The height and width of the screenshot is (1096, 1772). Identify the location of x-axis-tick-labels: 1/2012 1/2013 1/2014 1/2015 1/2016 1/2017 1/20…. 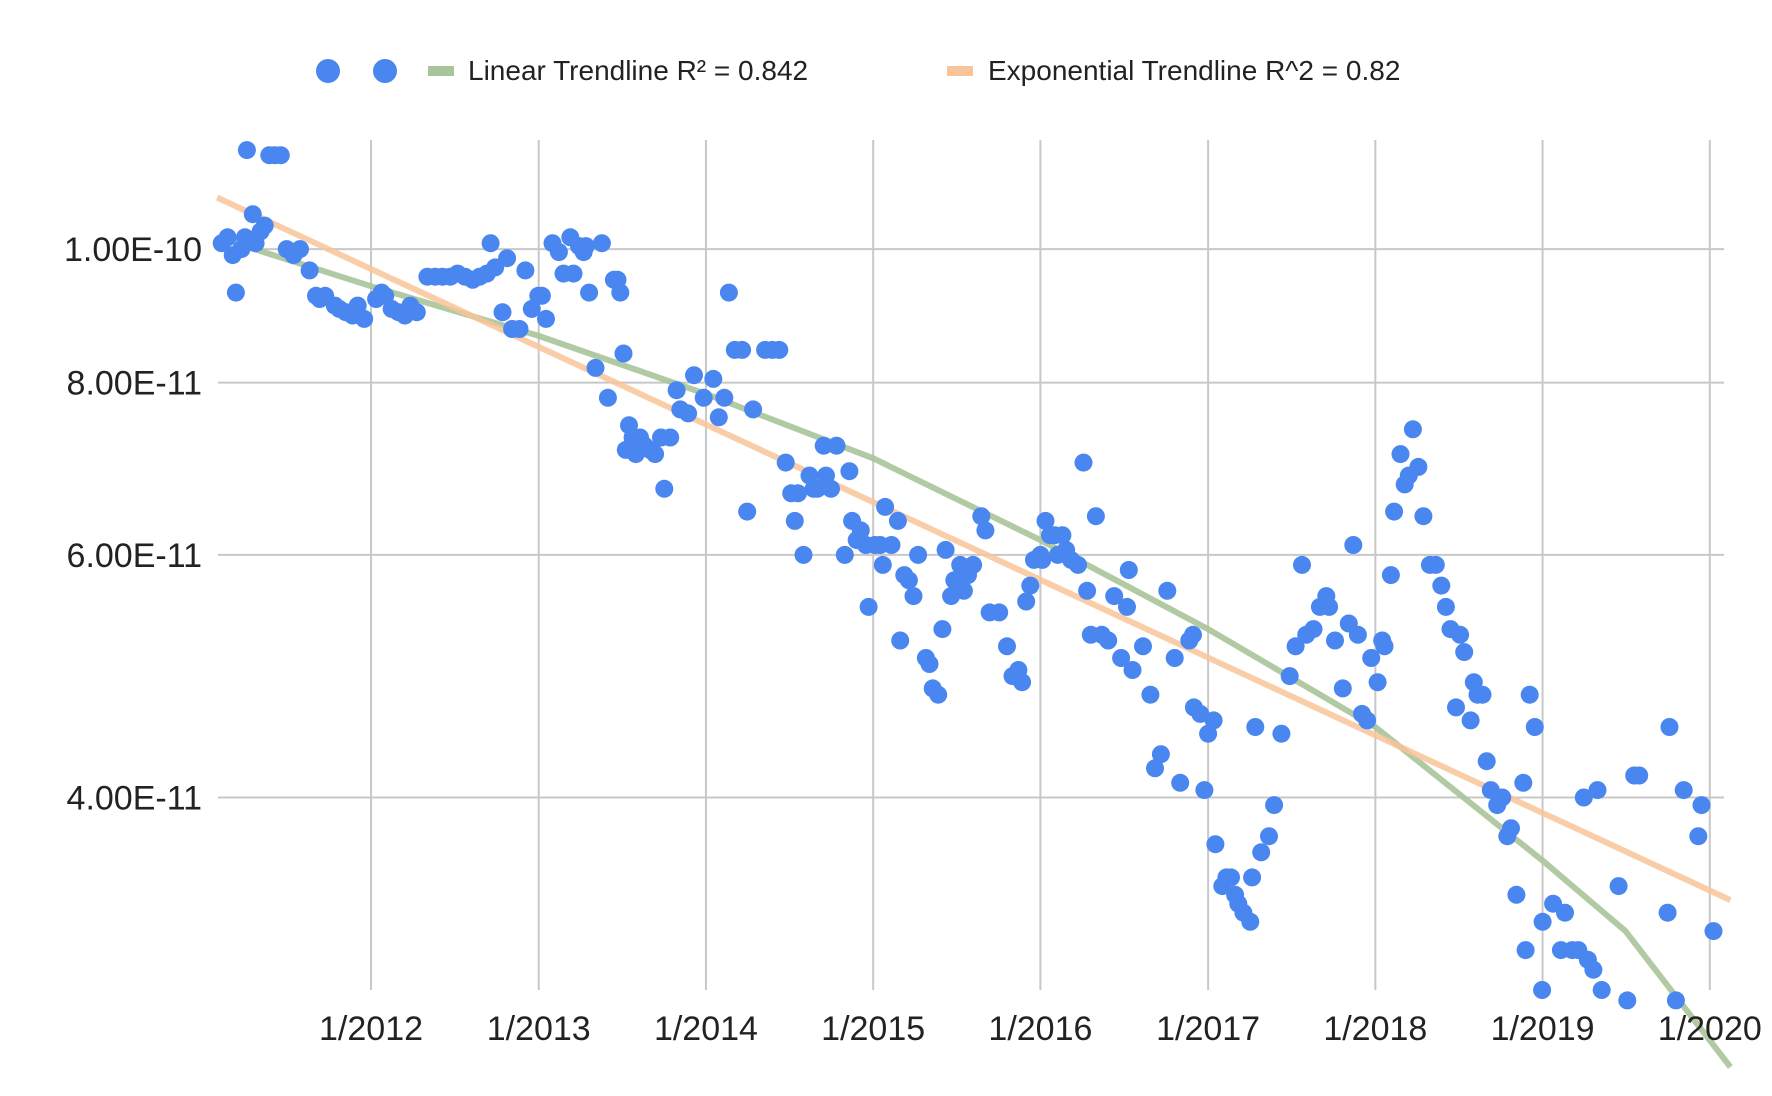
(1040, 1029).